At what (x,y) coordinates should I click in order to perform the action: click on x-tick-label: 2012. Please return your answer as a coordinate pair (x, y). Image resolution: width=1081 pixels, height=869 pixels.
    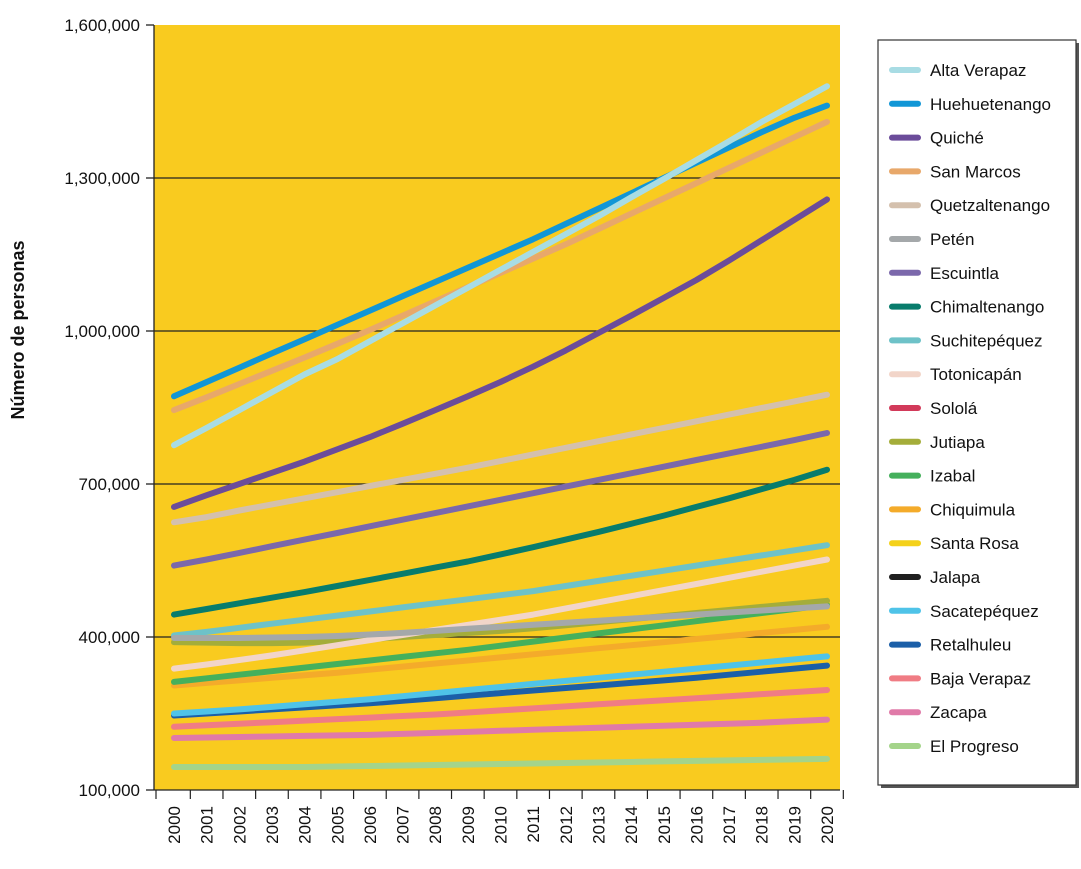
    Looking at the image, I should click on (566, 825).